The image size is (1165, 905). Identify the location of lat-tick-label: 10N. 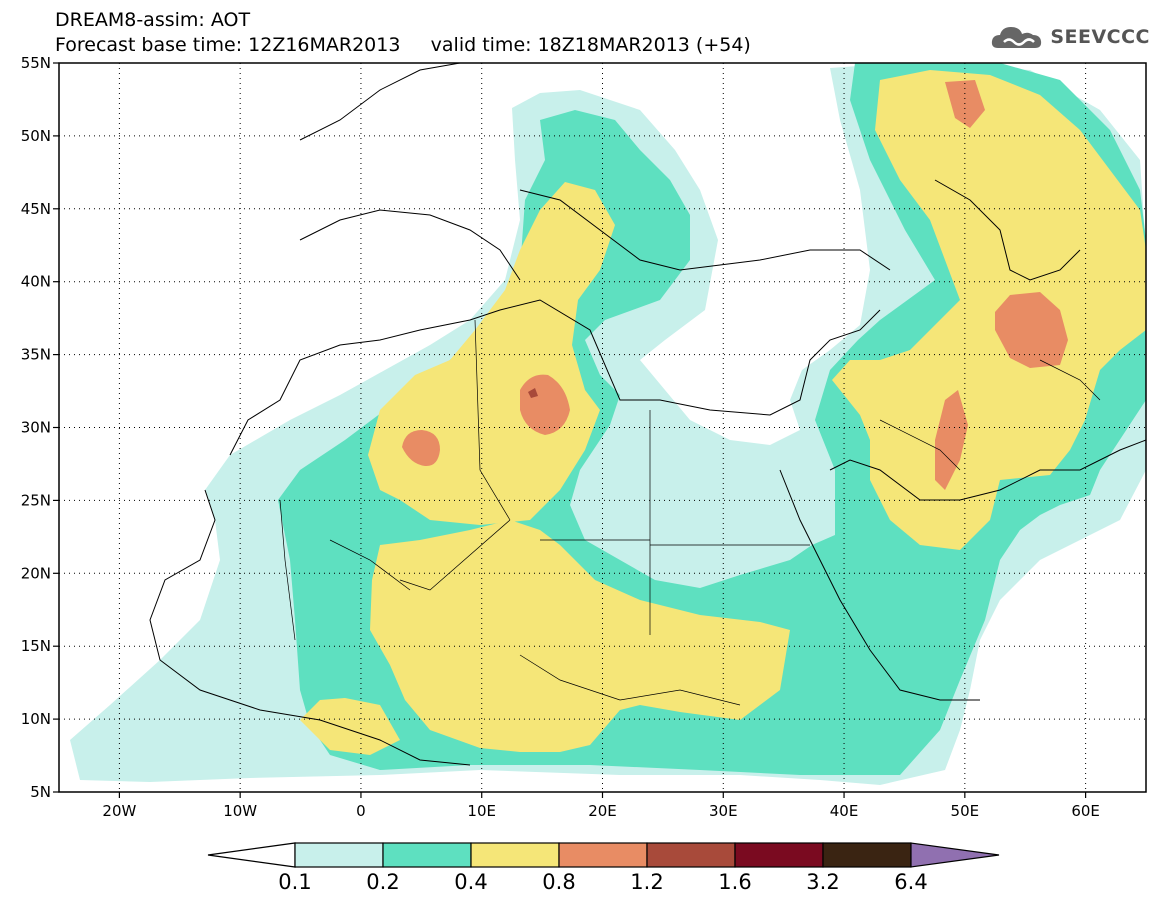
(36, 719).